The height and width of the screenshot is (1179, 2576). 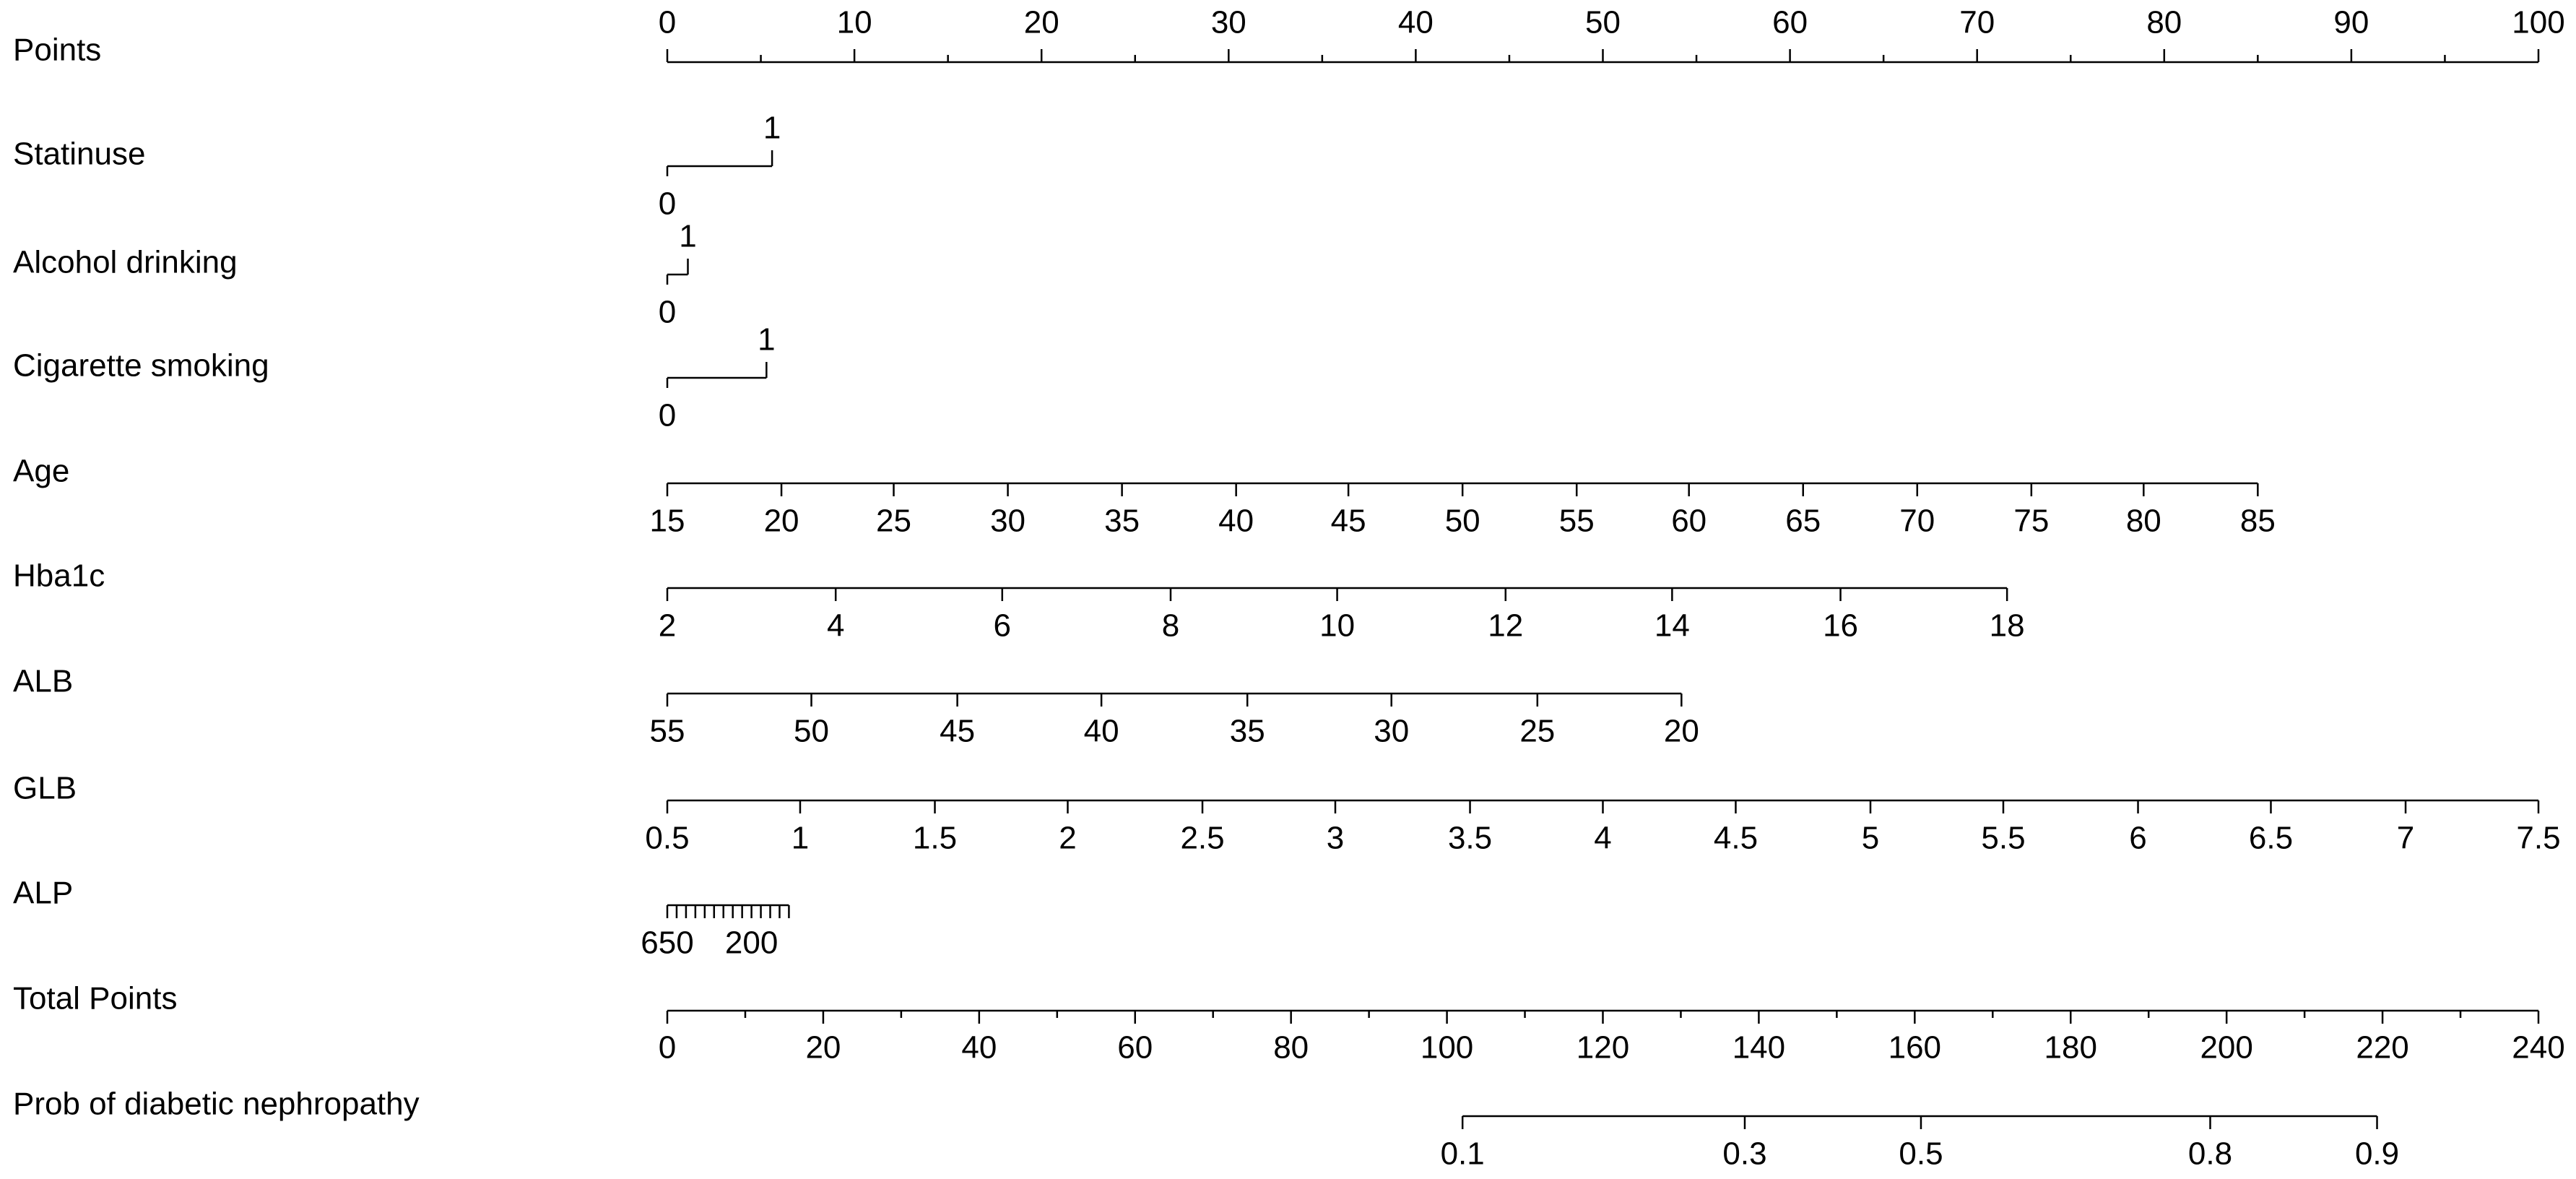 I want to click on tick-label: 4.5, so click(x=1736, y=838).